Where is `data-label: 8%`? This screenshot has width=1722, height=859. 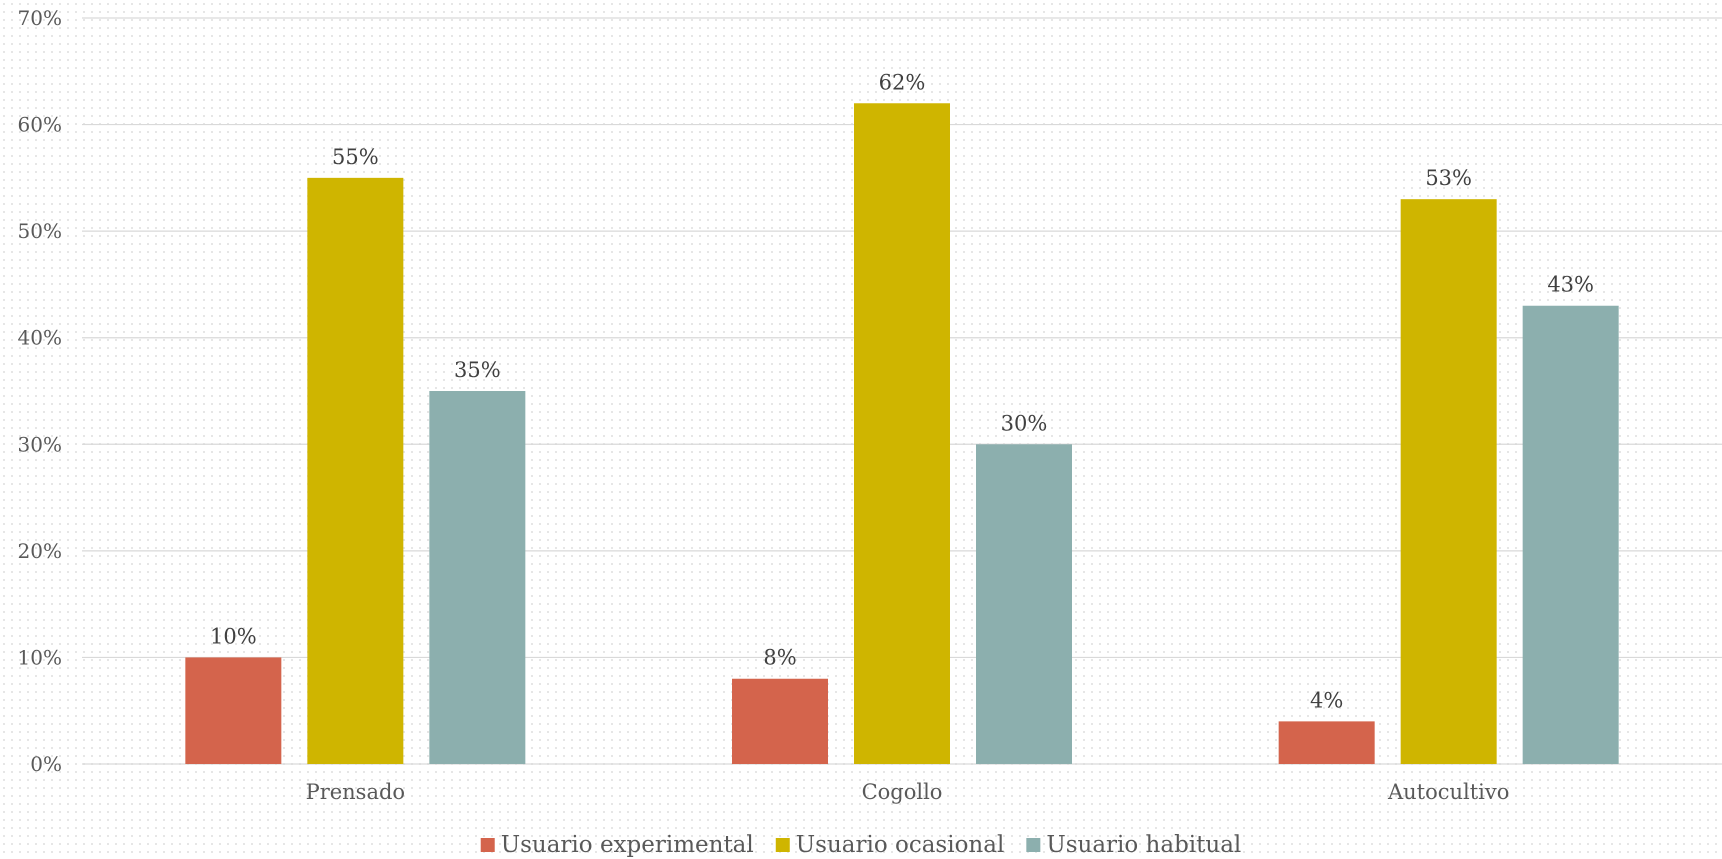 data-label: 8% is located at coordinates (779, 658).